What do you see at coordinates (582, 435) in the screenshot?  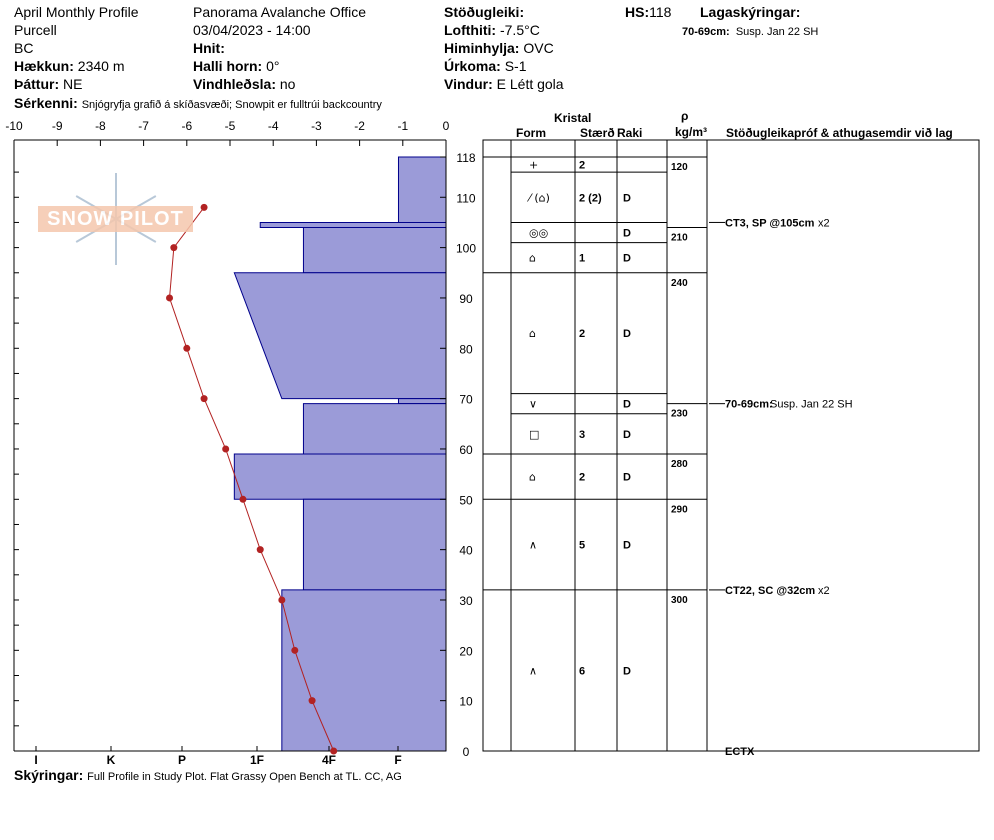 I see `layer-size: 3` at bounding box center [582, 435].